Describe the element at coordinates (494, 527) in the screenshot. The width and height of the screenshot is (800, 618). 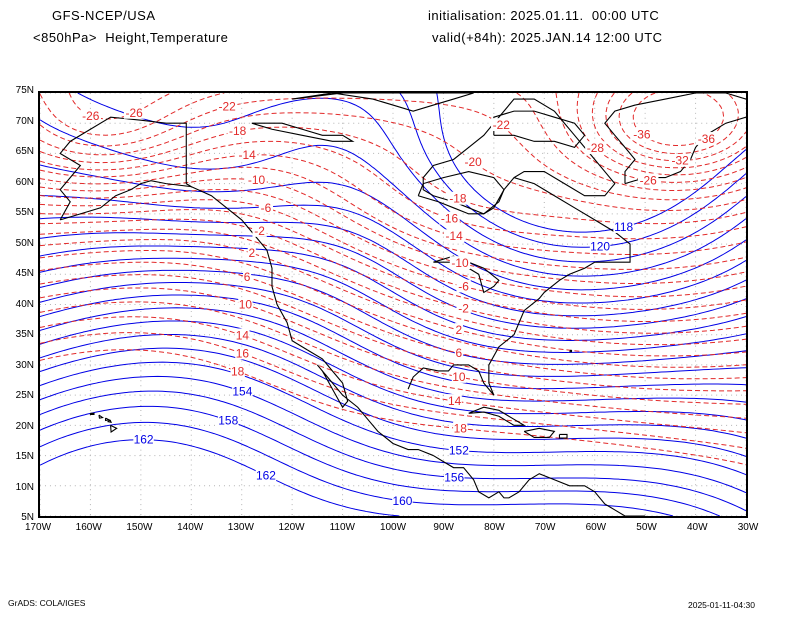
I see `lon-tick-80W: 80W` at that location.